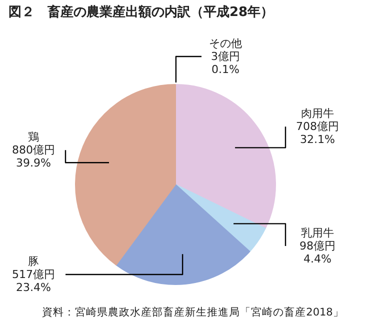 This screenshot has height=322, width=385. I want to click on slice-label: 鶏, so click(33, 137).